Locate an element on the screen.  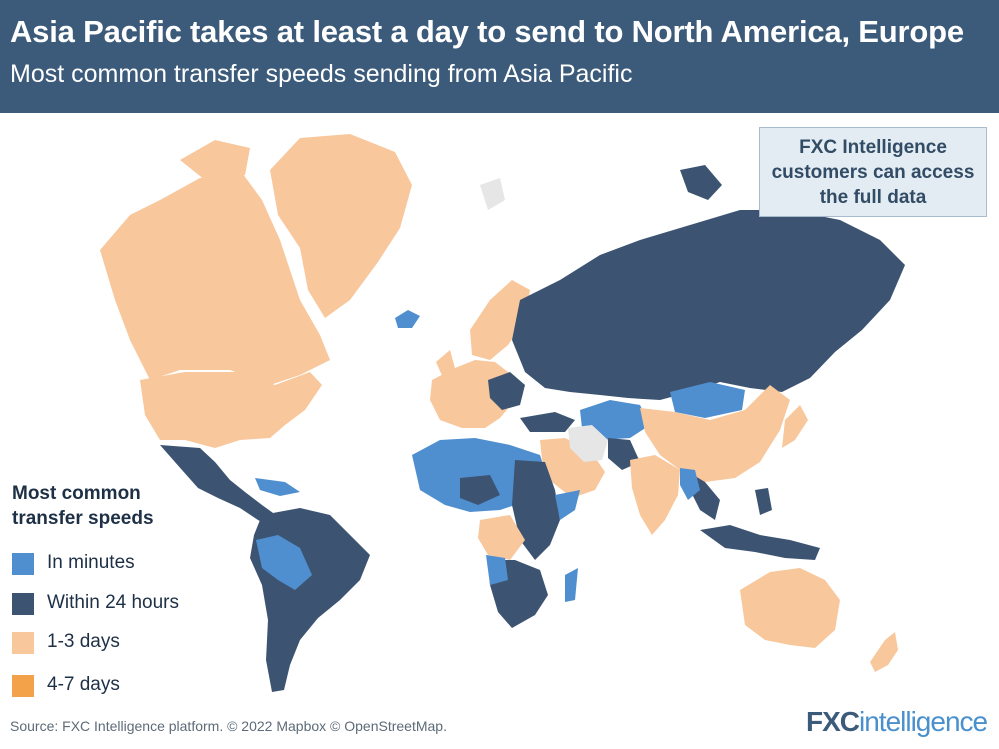
region-horn-of-africa is located at coordinates (567, 505).